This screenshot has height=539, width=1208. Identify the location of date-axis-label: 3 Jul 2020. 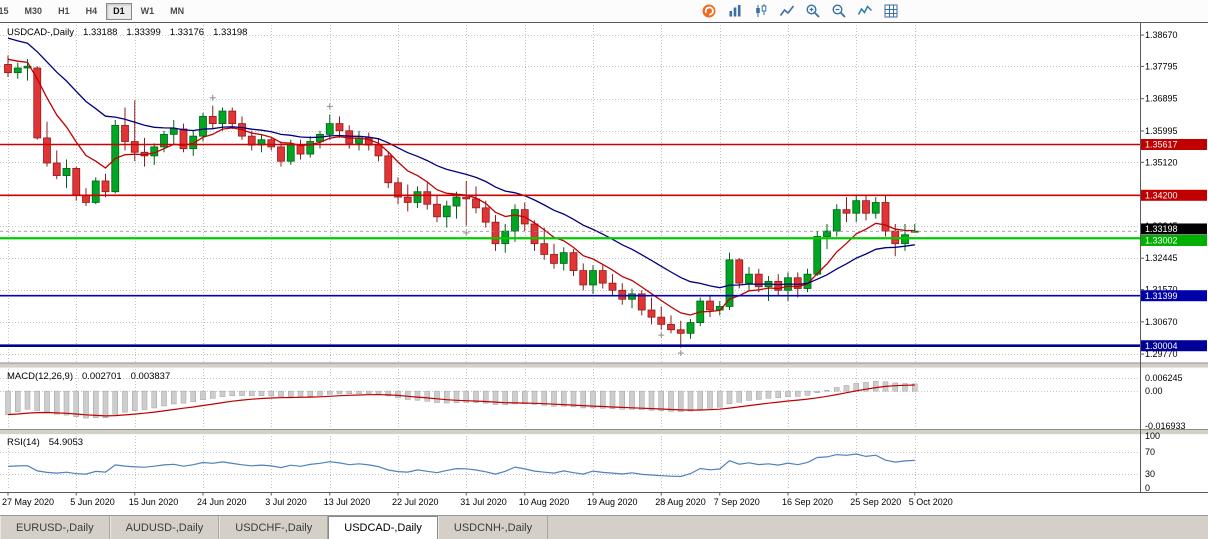
(286, 502).